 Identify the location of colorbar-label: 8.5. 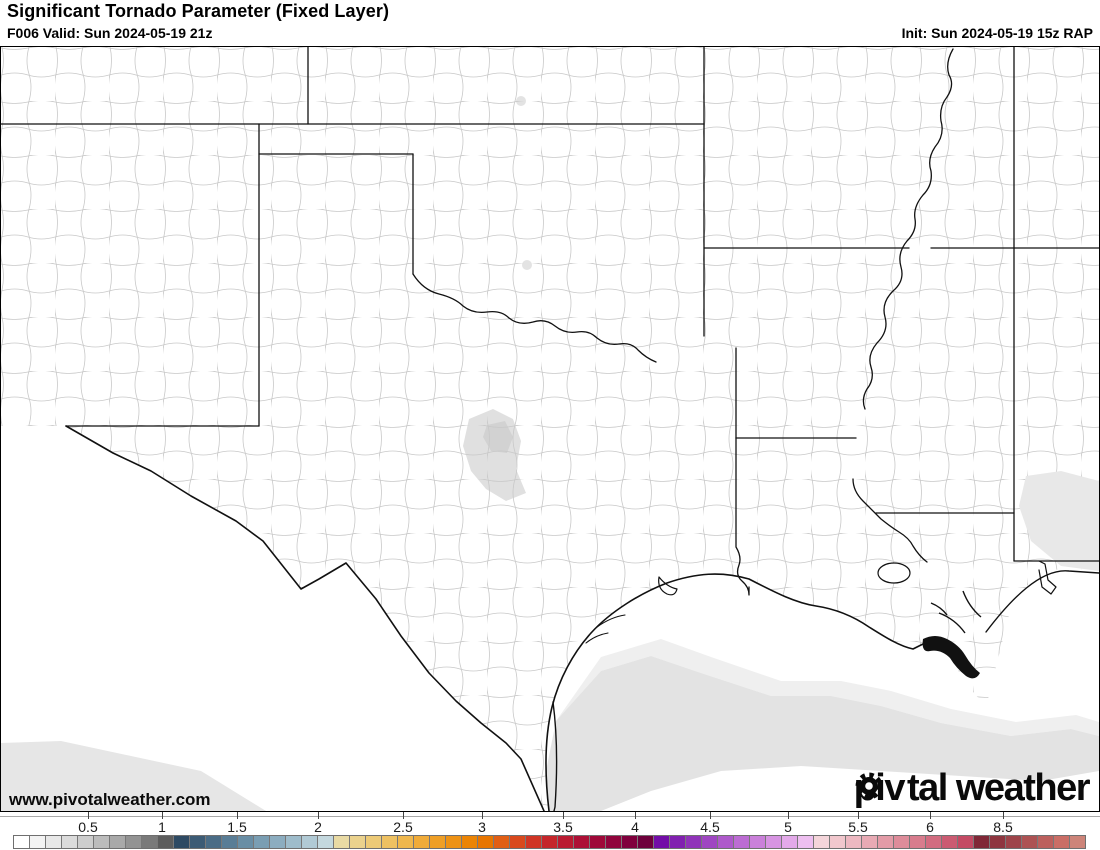
(1003, 827).